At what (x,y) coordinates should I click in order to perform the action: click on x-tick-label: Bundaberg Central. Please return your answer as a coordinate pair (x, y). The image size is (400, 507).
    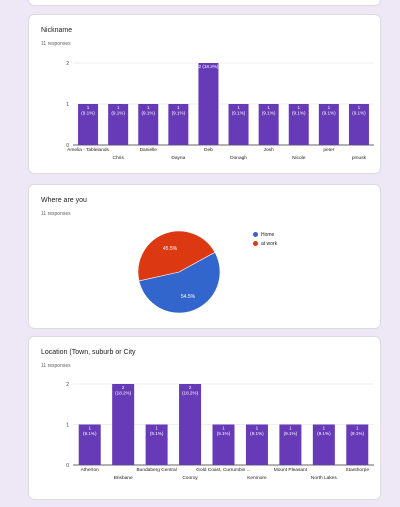
    Looking at the image, I should click on (156, 470).